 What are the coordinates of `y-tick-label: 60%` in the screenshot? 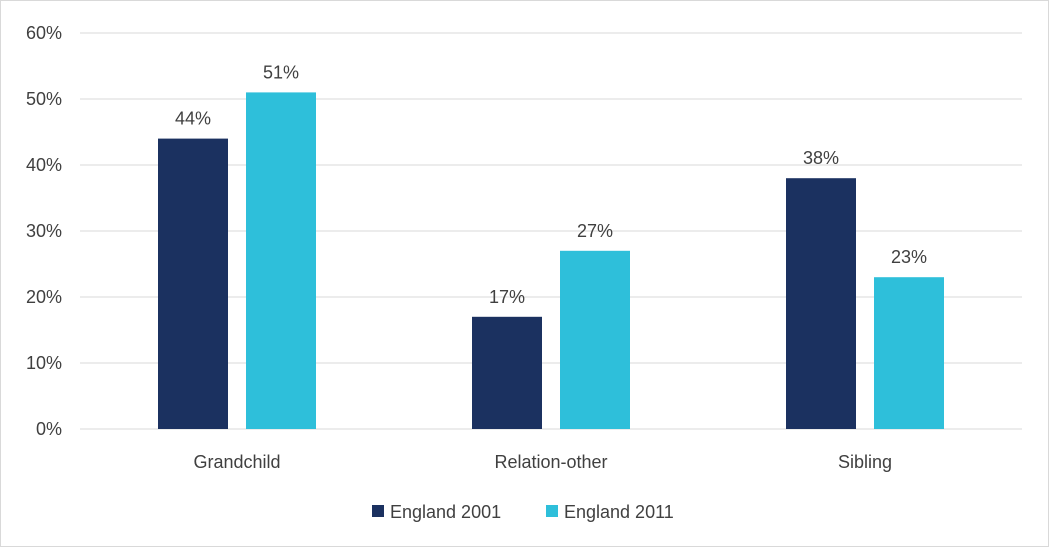 It's located at (44, 33).